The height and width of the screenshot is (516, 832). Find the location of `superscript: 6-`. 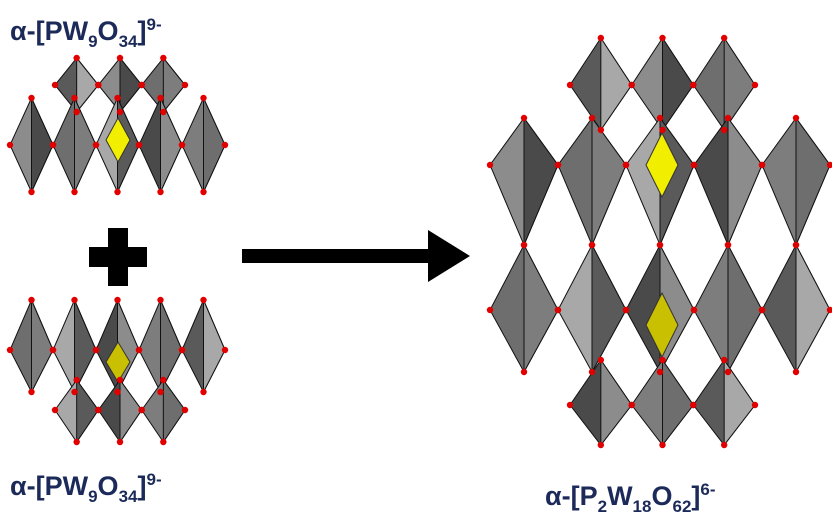

superscript: 6- is located at coordinates (707, 489).